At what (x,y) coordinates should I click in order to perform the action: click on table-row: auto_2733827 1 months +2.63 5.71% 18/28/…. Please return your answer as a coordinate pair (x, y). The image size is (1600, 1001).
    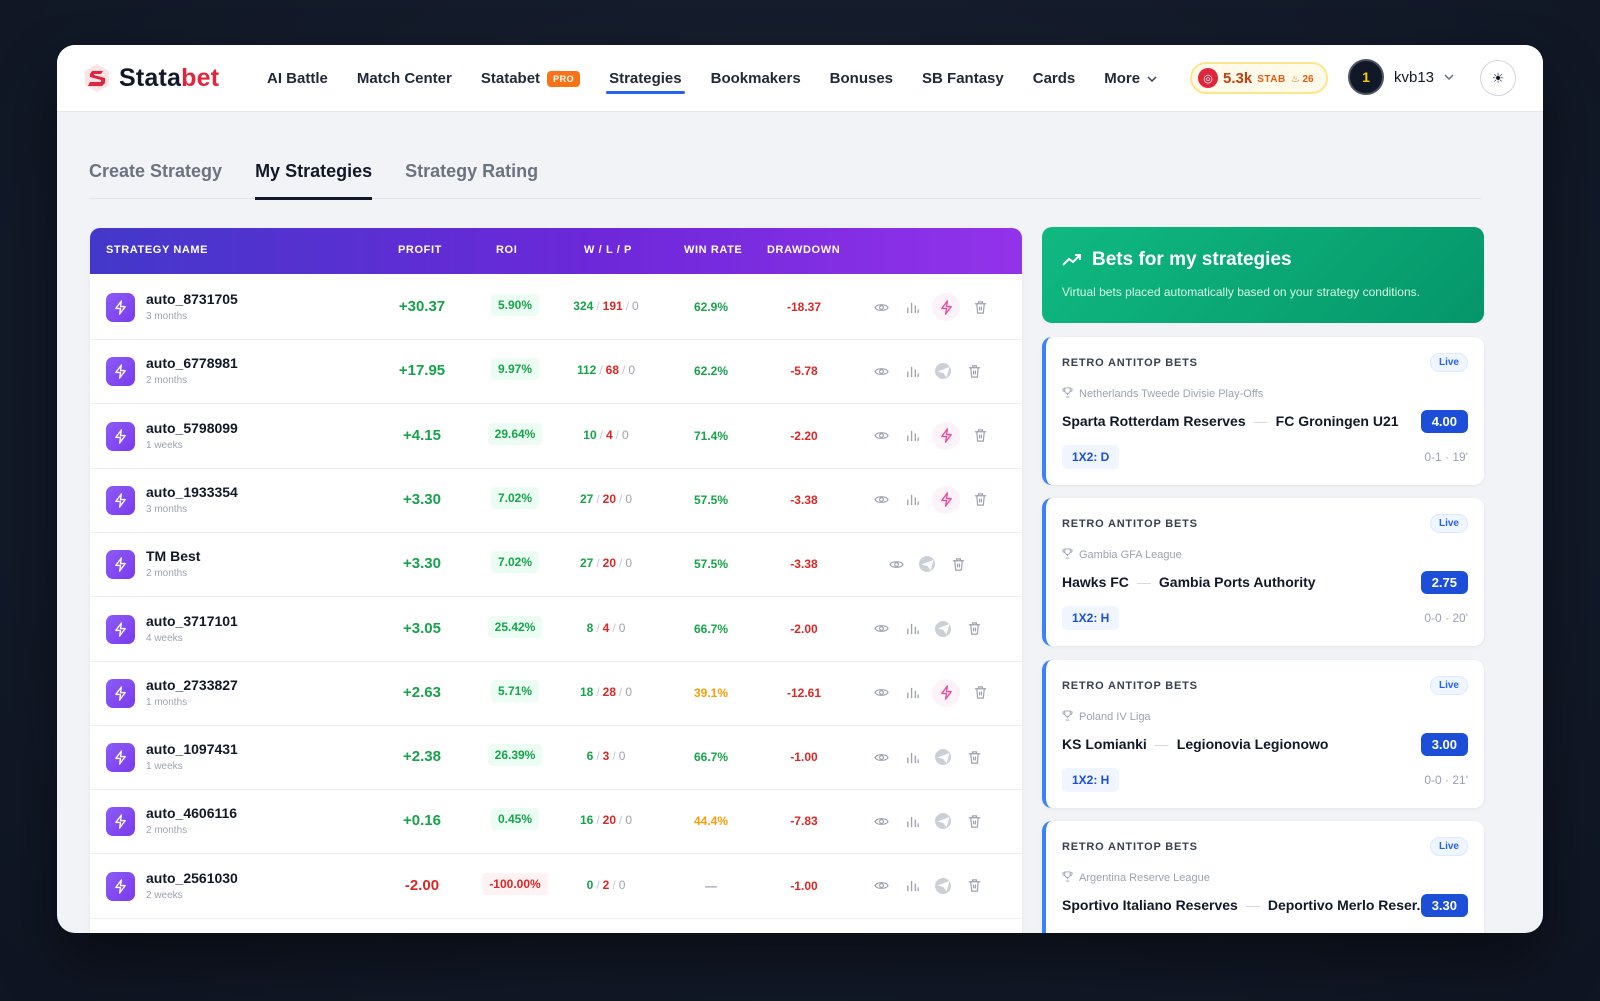
    Looking at the image, I should click on (556, 693).